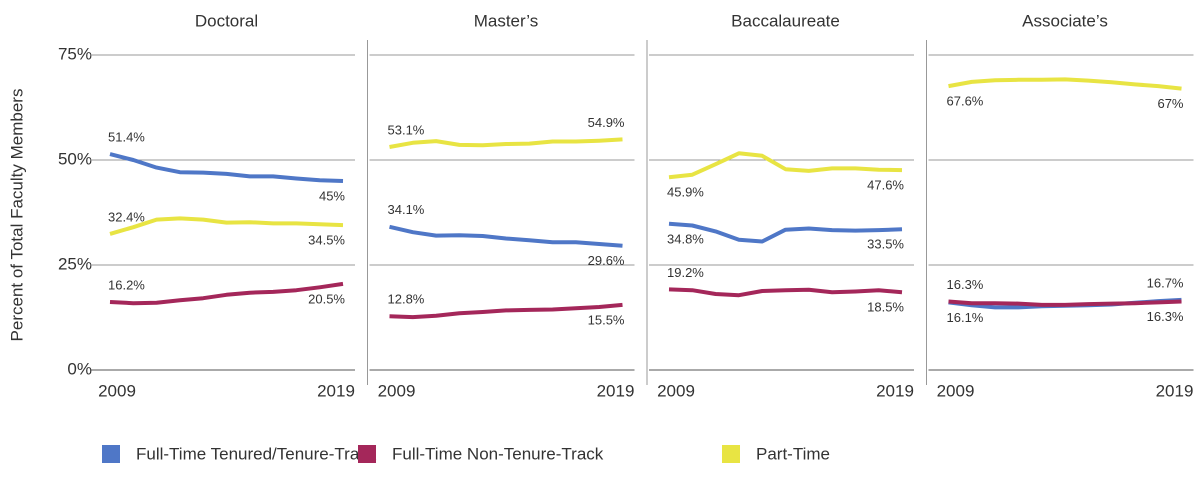  I want to click on data-label: 20.5%, so click(326, 298).